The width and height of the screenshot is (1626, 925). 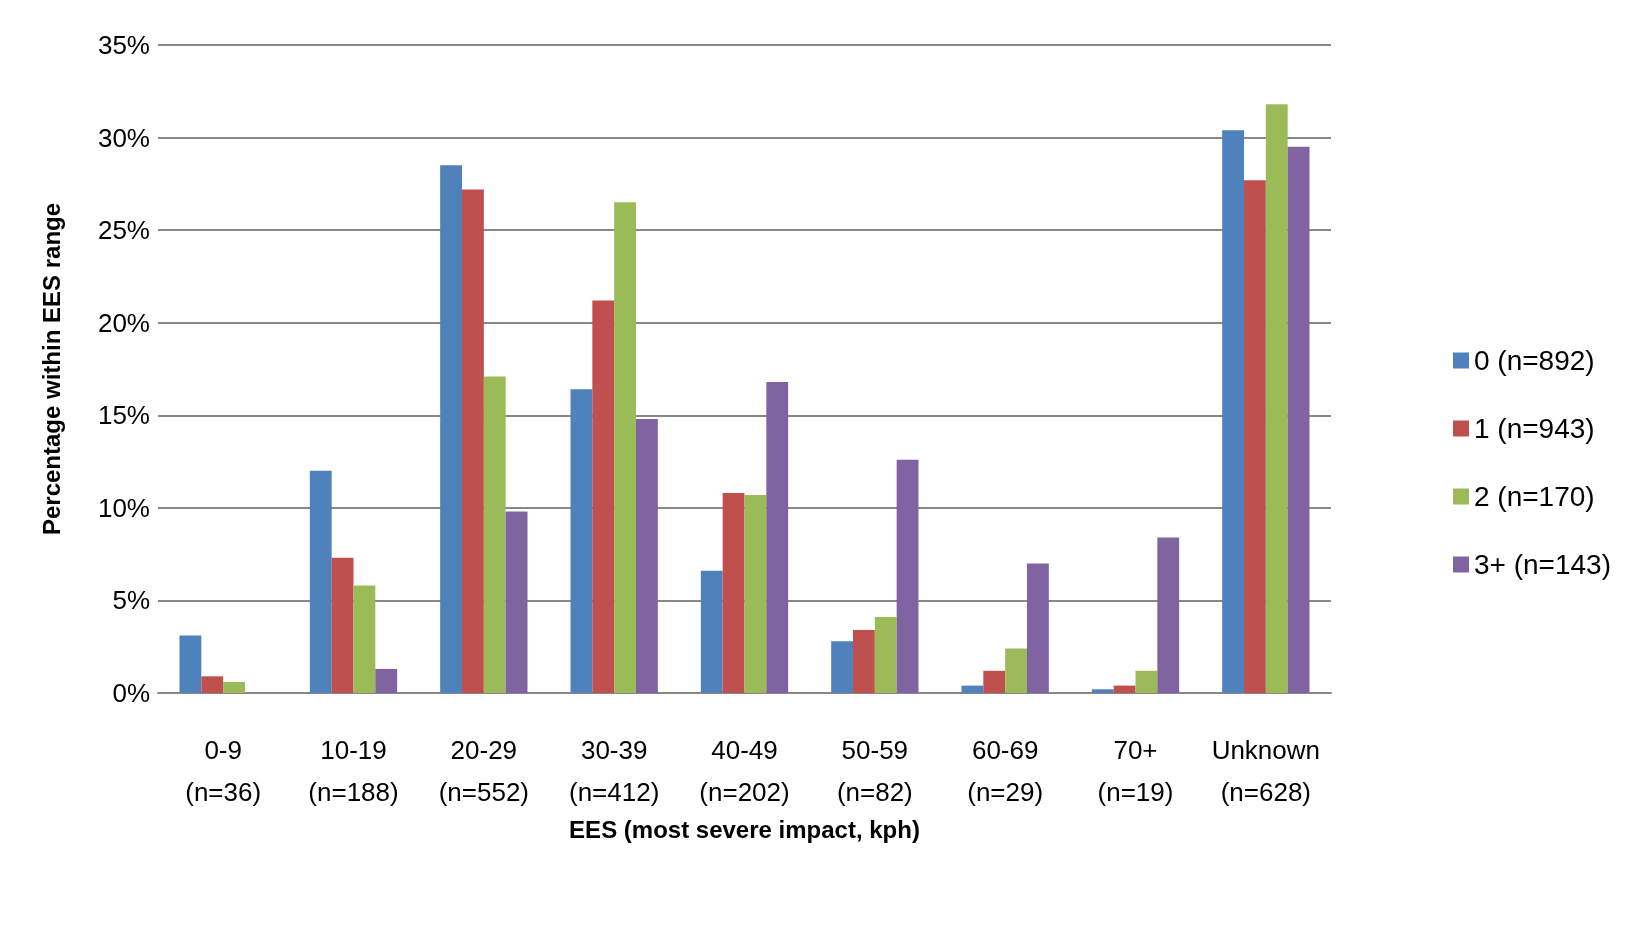 I want to click on legend-label: 3+ (n=143), so click(x=1543, y=564).